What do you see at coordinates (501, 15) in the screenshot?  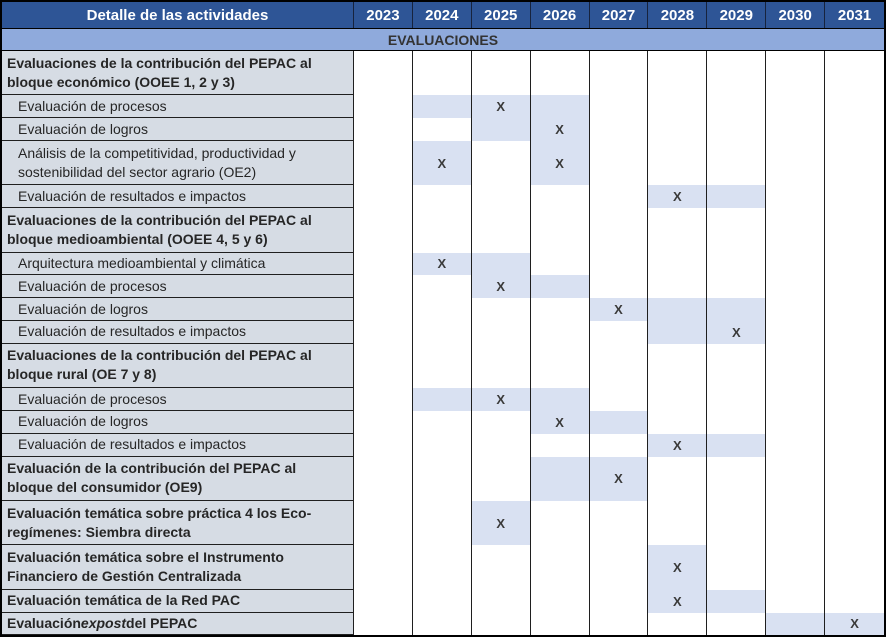 I see `table-header-year-2025: 2025` at bounding box center [501, 15].